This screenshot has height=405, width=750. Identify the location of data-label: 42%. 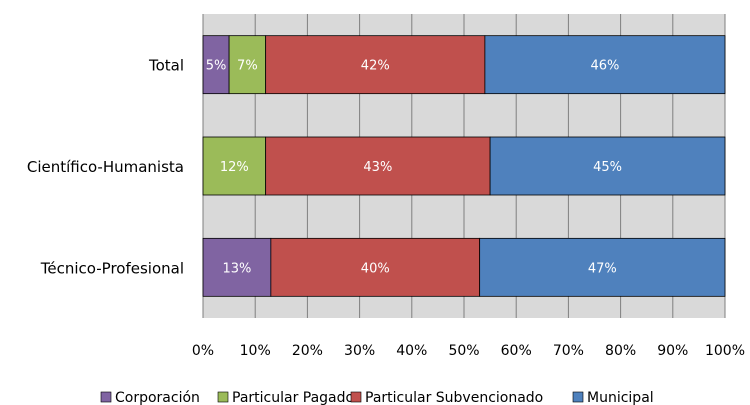
(375, 66).